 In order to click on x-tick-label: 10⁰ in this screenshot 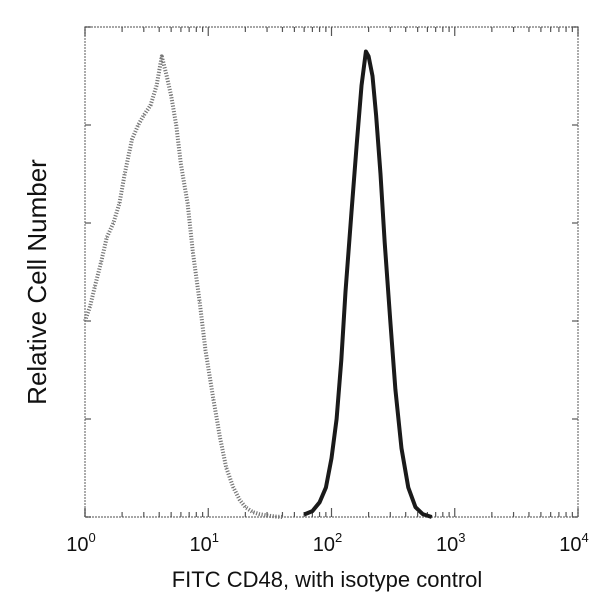, I will do `click(80, 543)`.